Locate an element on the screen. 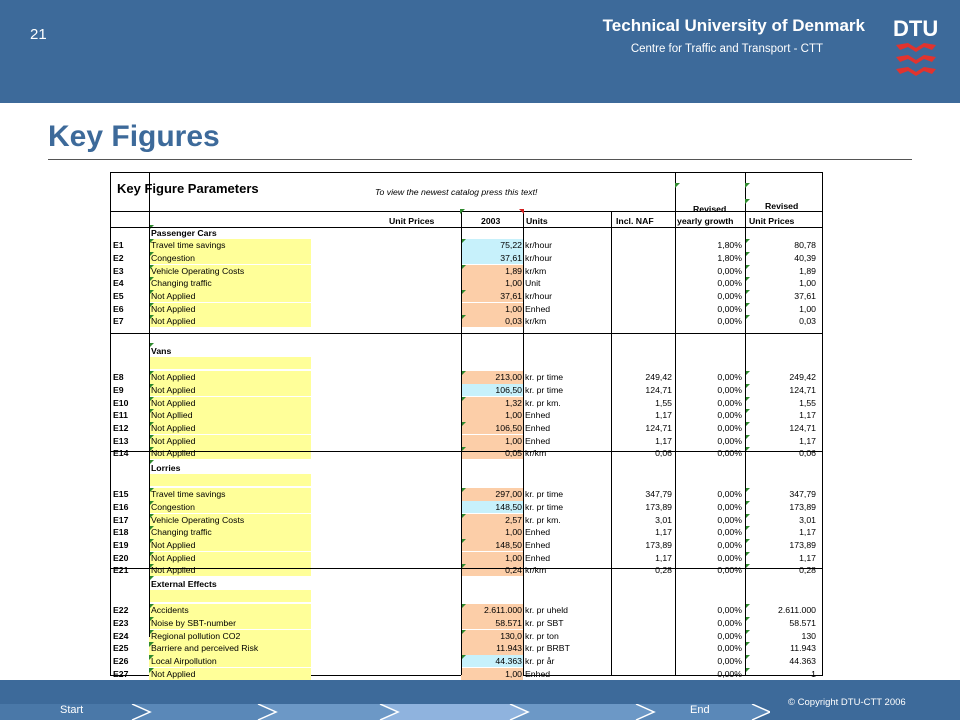  row-revised-price: 44.363 is located at coordinates (802, 660).